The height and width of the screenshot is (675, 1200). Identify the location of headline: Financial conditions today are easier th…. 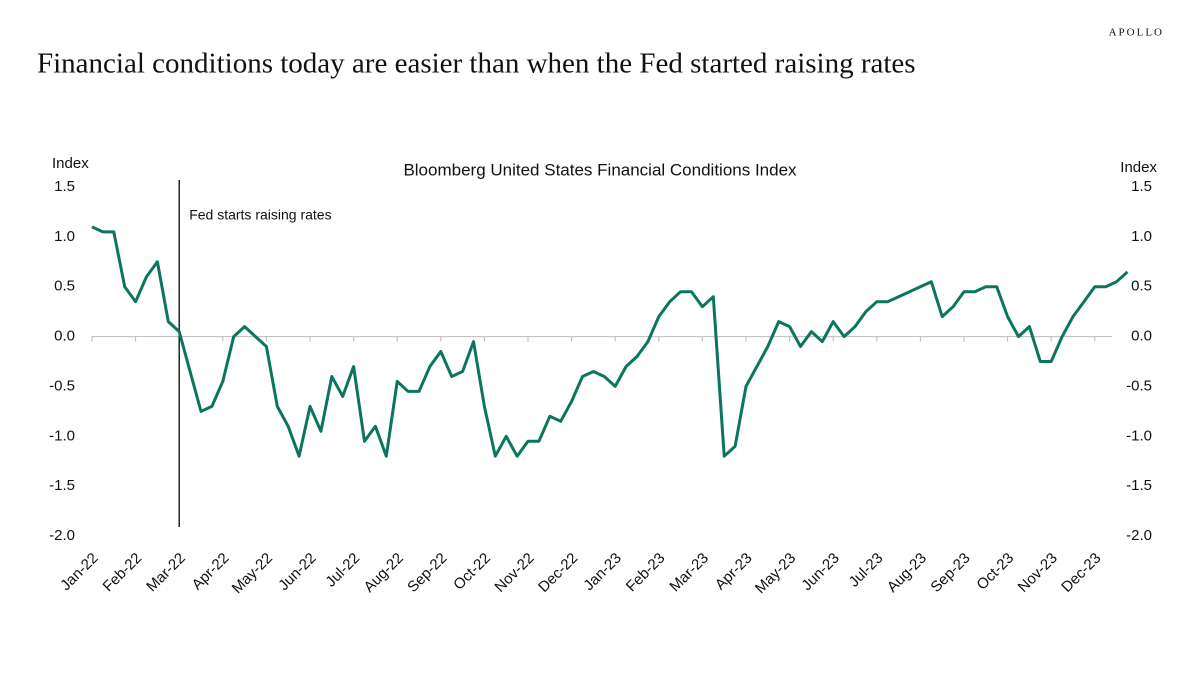
(476, 64).